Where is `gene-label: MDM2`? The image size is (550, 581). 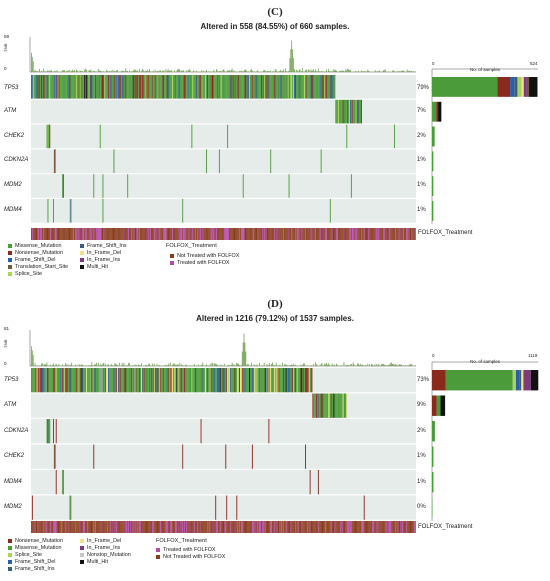
gene-label: MDM2 is located at coordinates (13, 185).